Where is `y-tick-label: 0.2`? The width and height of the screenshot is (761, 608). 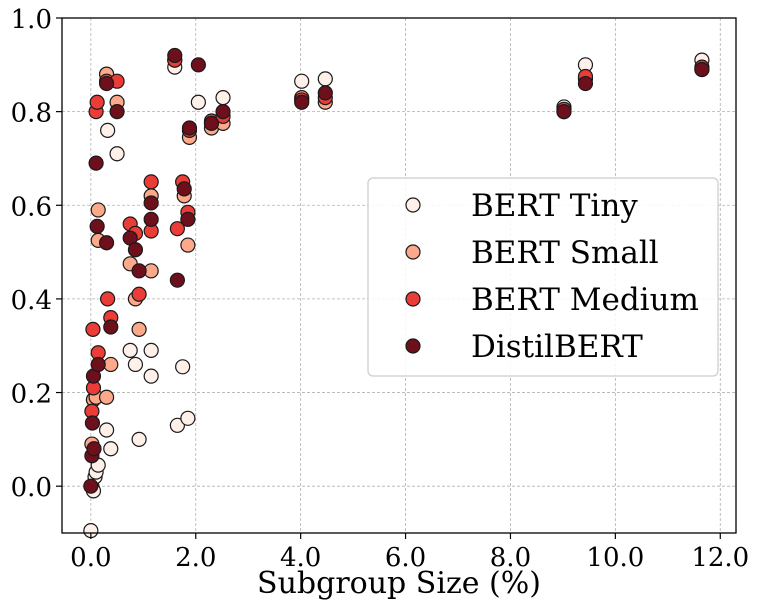 y-tick-label: 0.2 is located at coordinates (31, 395).